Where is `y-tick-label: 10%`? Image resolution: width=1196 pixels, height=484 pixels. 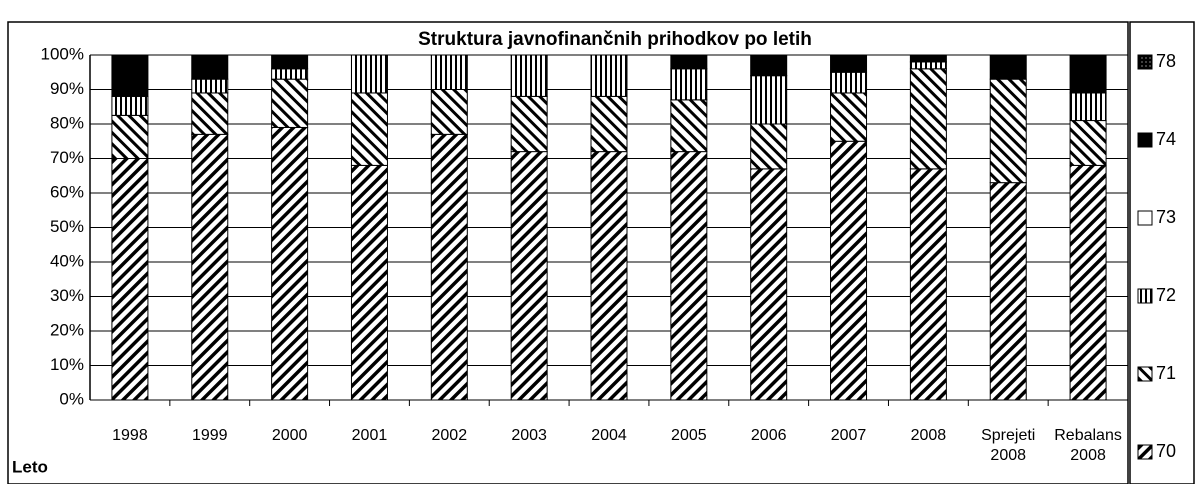
y-tick-label: 10% is located at coordinates (67, 364).